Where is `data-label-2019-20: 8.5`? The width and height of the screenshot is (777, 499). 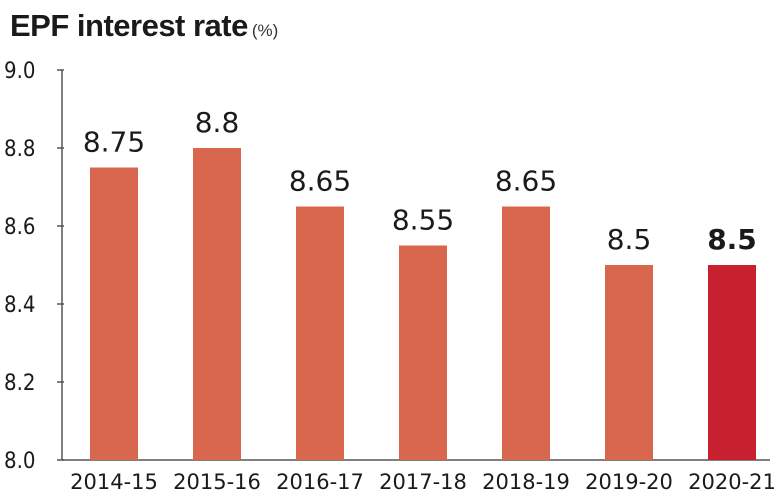 data-label-2019-20: 8.5 is located at coordinates (629, 239).